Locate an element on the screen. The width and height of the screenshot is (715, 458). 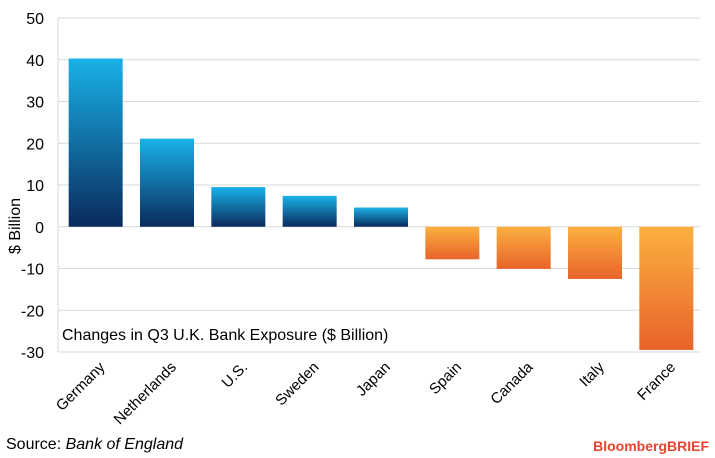
bar-japan is located at coordinates (381, 217).